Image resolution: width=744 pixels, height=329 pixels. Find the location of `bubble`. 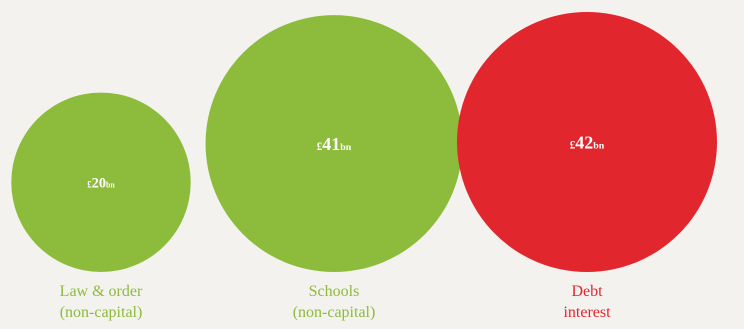

bubble is located at coordinates (101, 182).